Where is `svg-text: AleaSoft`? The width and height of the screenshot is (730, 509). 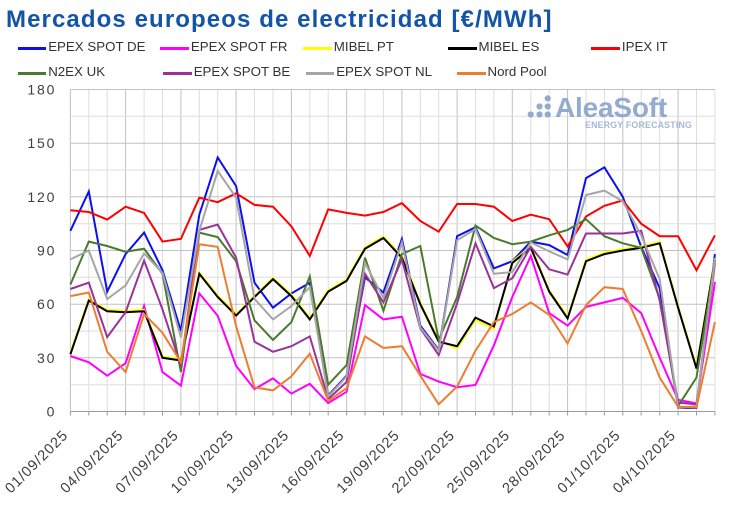 svg-text: AleaSoft is located at coordinates (611, 107).